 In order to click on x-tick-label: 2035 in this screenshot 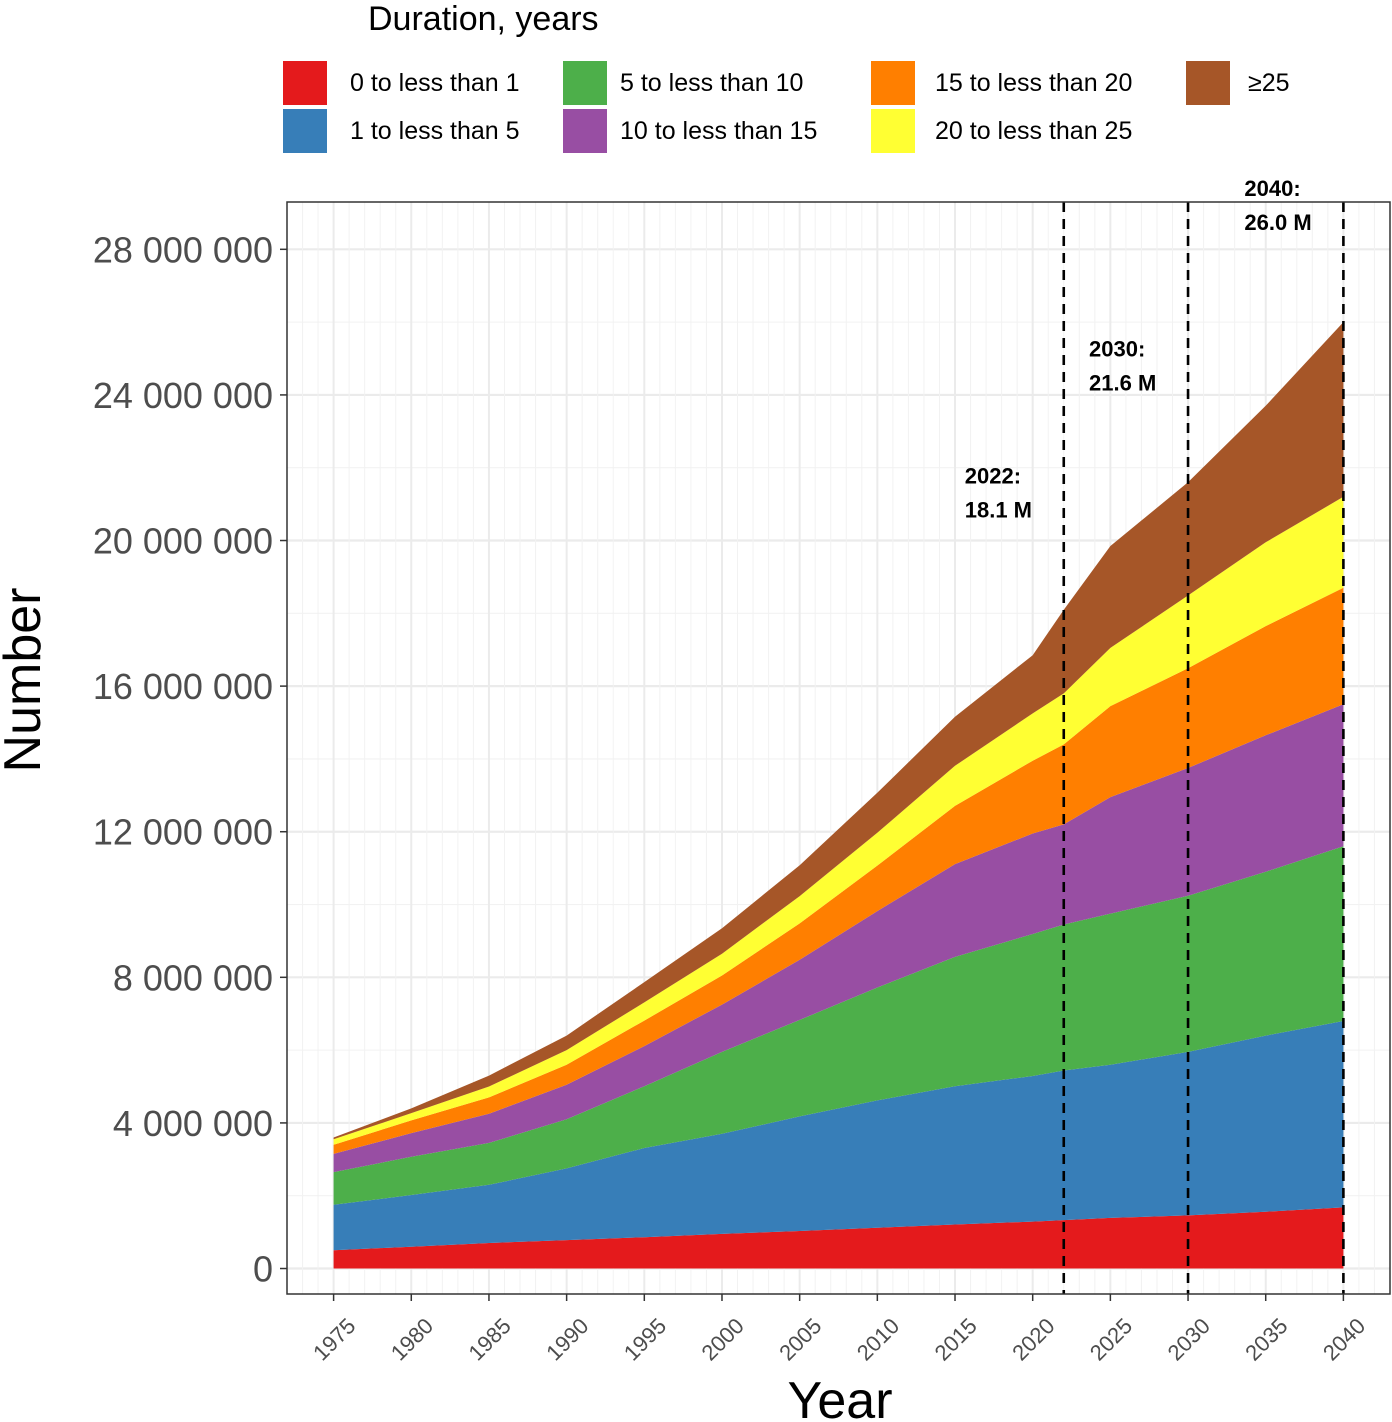, I will do `click(1266, 1339)`.